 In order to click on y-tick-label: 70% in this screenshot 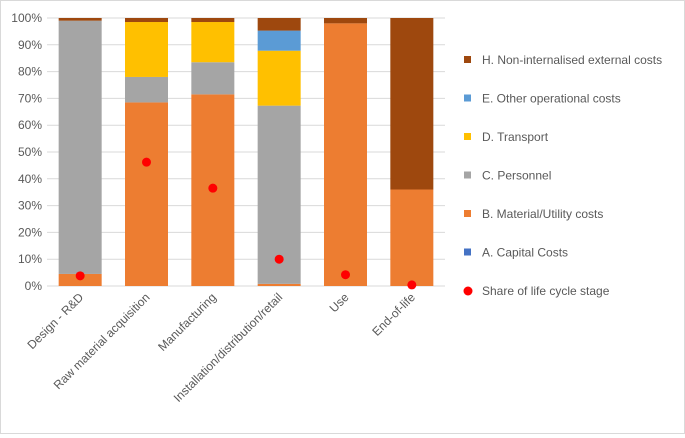, I will do `click(30, 98)`.